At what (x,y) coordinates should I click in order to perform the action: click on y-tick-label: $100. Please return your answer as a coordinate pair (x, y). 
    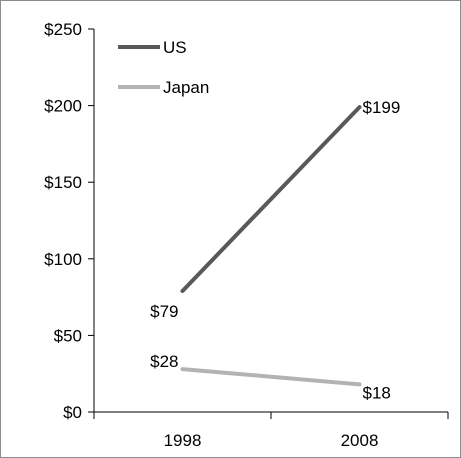
    Looking at the image, I should click on (63, 259).